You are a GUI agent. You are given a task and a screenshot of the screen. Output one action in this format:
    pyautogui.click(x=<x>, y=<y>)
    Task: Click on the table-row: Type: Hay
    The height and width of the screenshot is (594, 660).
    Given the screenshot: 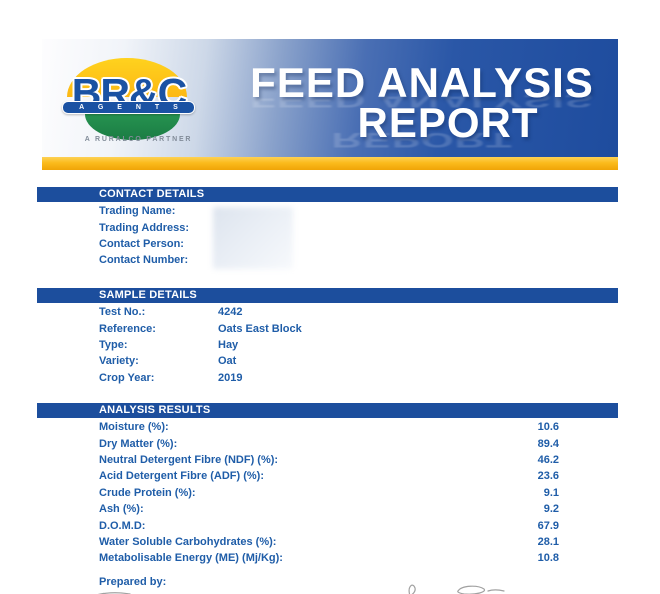 What is the action you would take?
    pyautogui.click(x=327, y=345)
    